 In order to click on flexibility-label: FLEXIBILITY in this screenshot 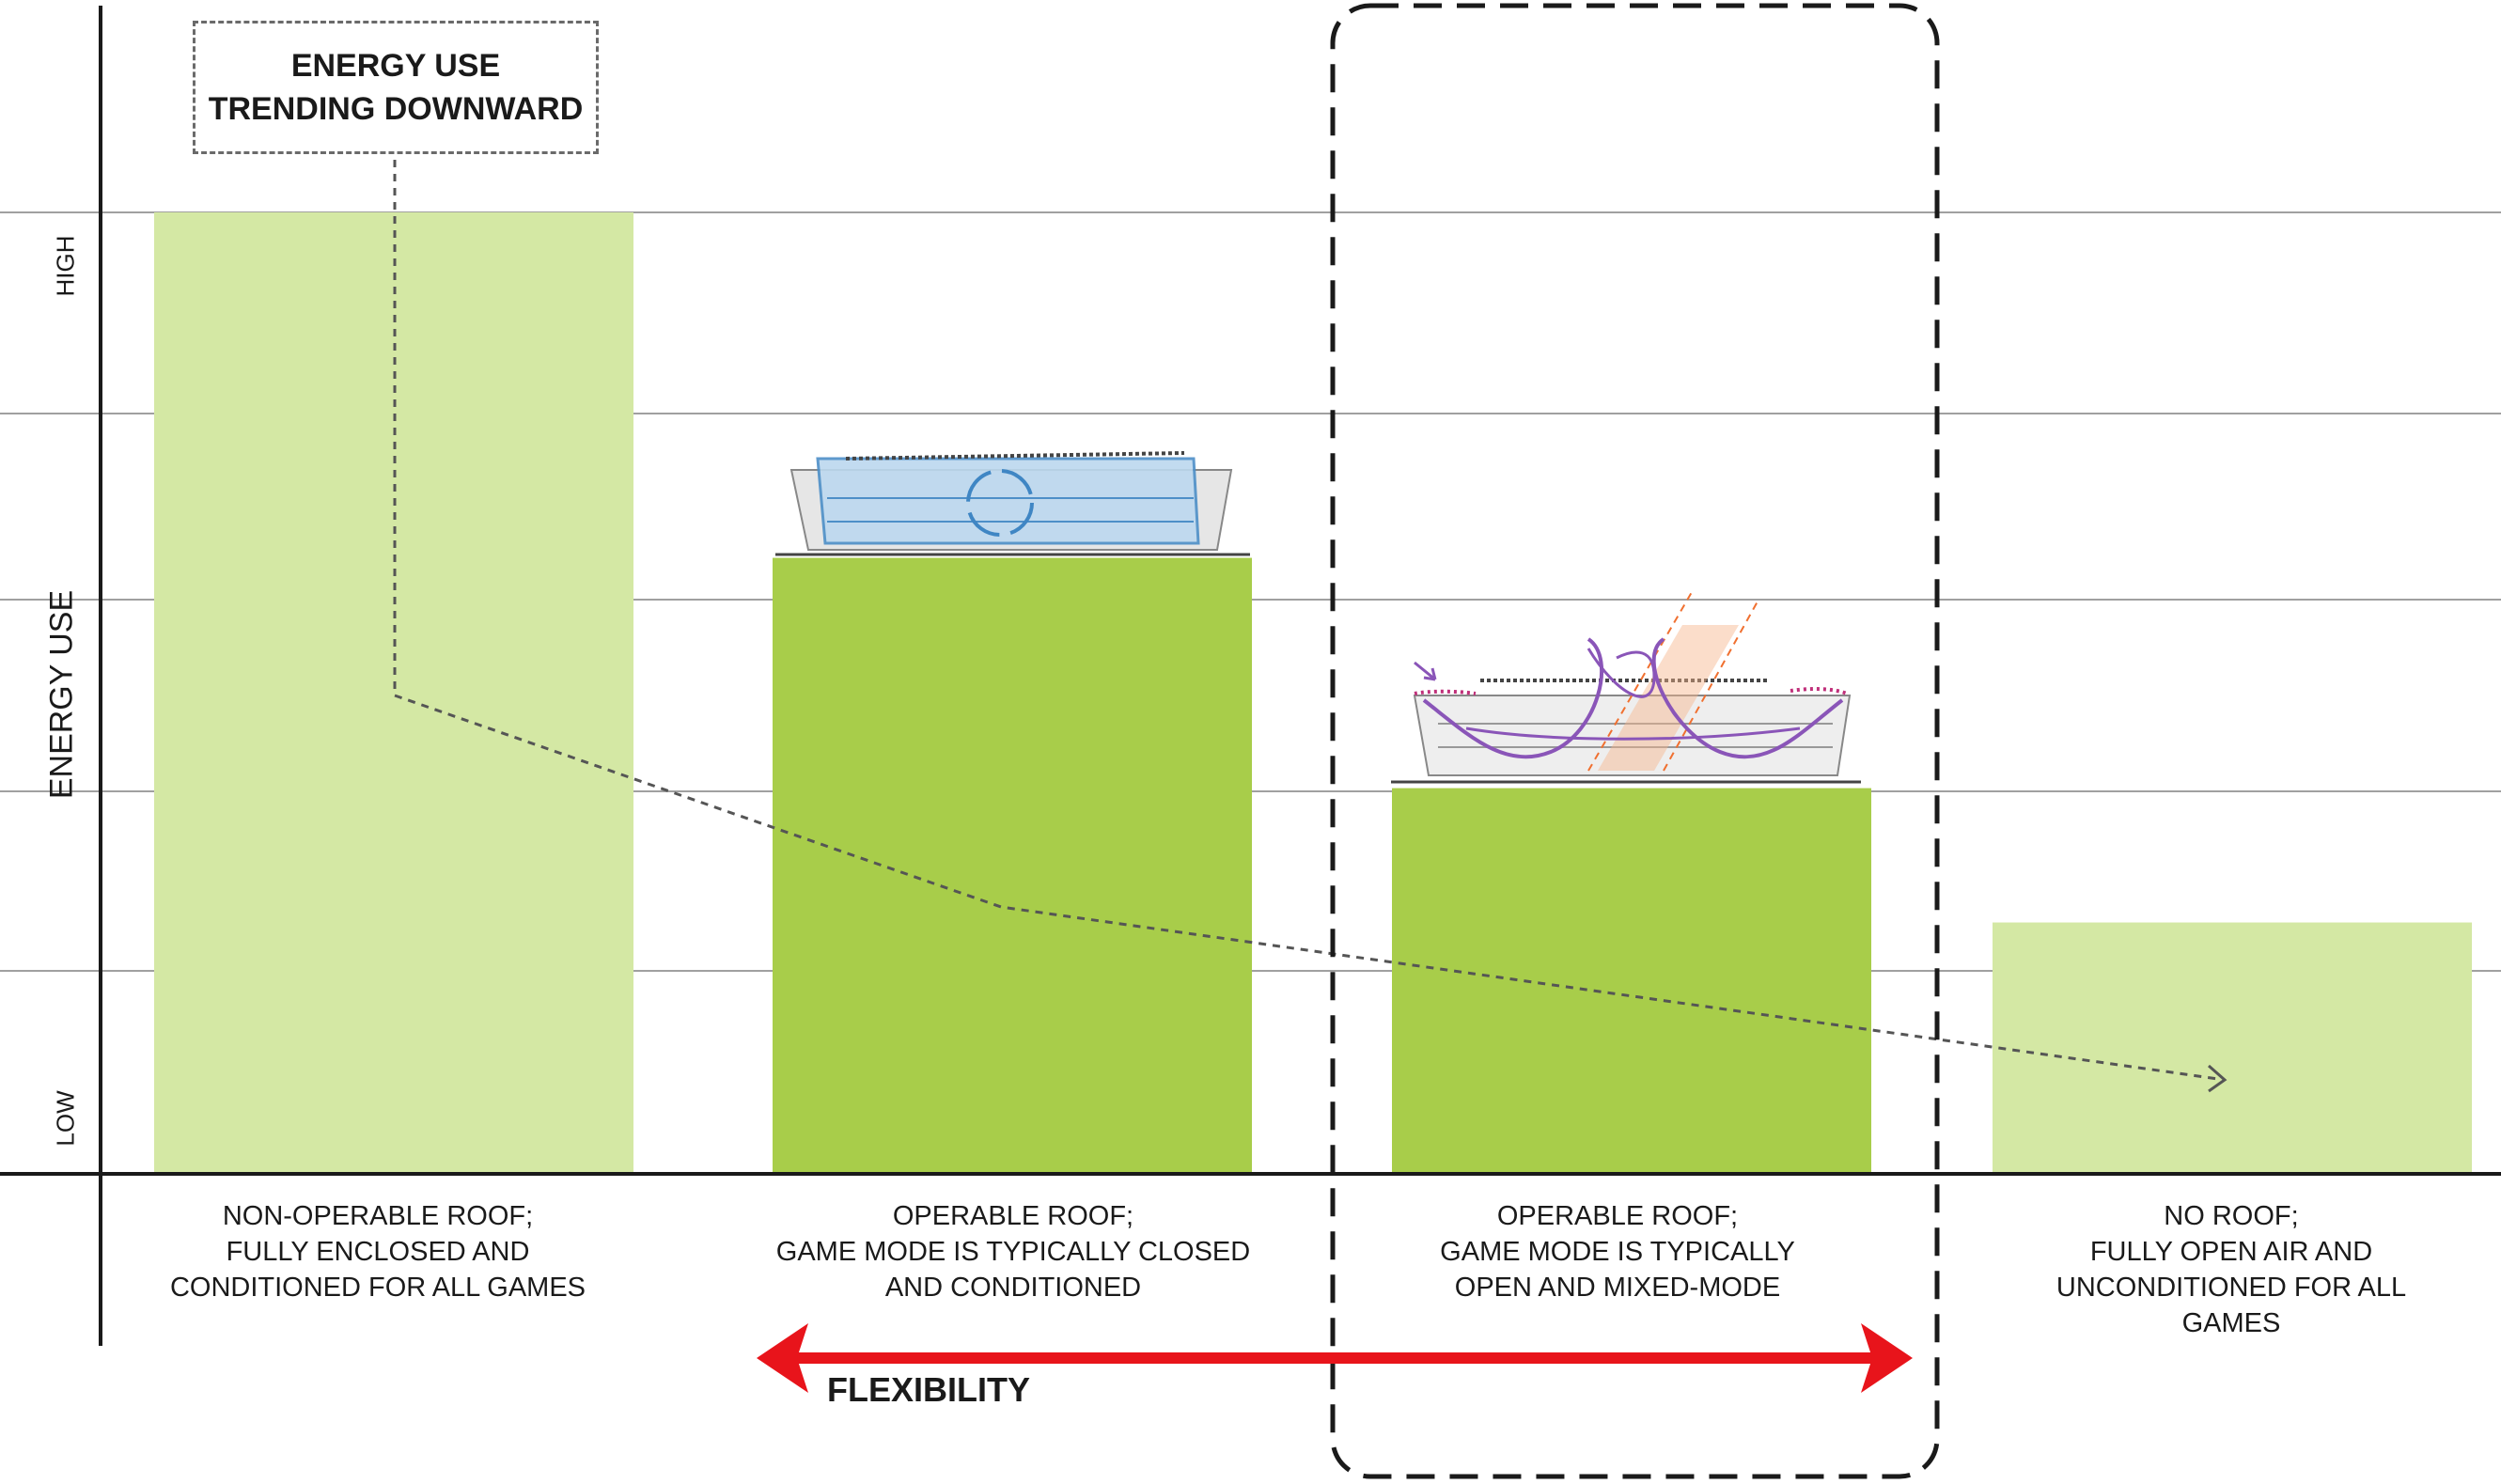, I will do `click(928, 1389)`.